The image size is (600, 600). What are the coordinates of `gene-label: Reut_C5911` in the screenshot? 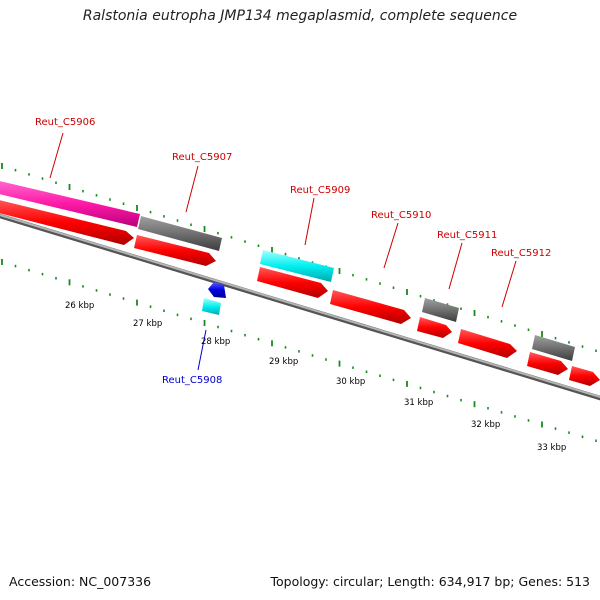 It's located at (467, 235).